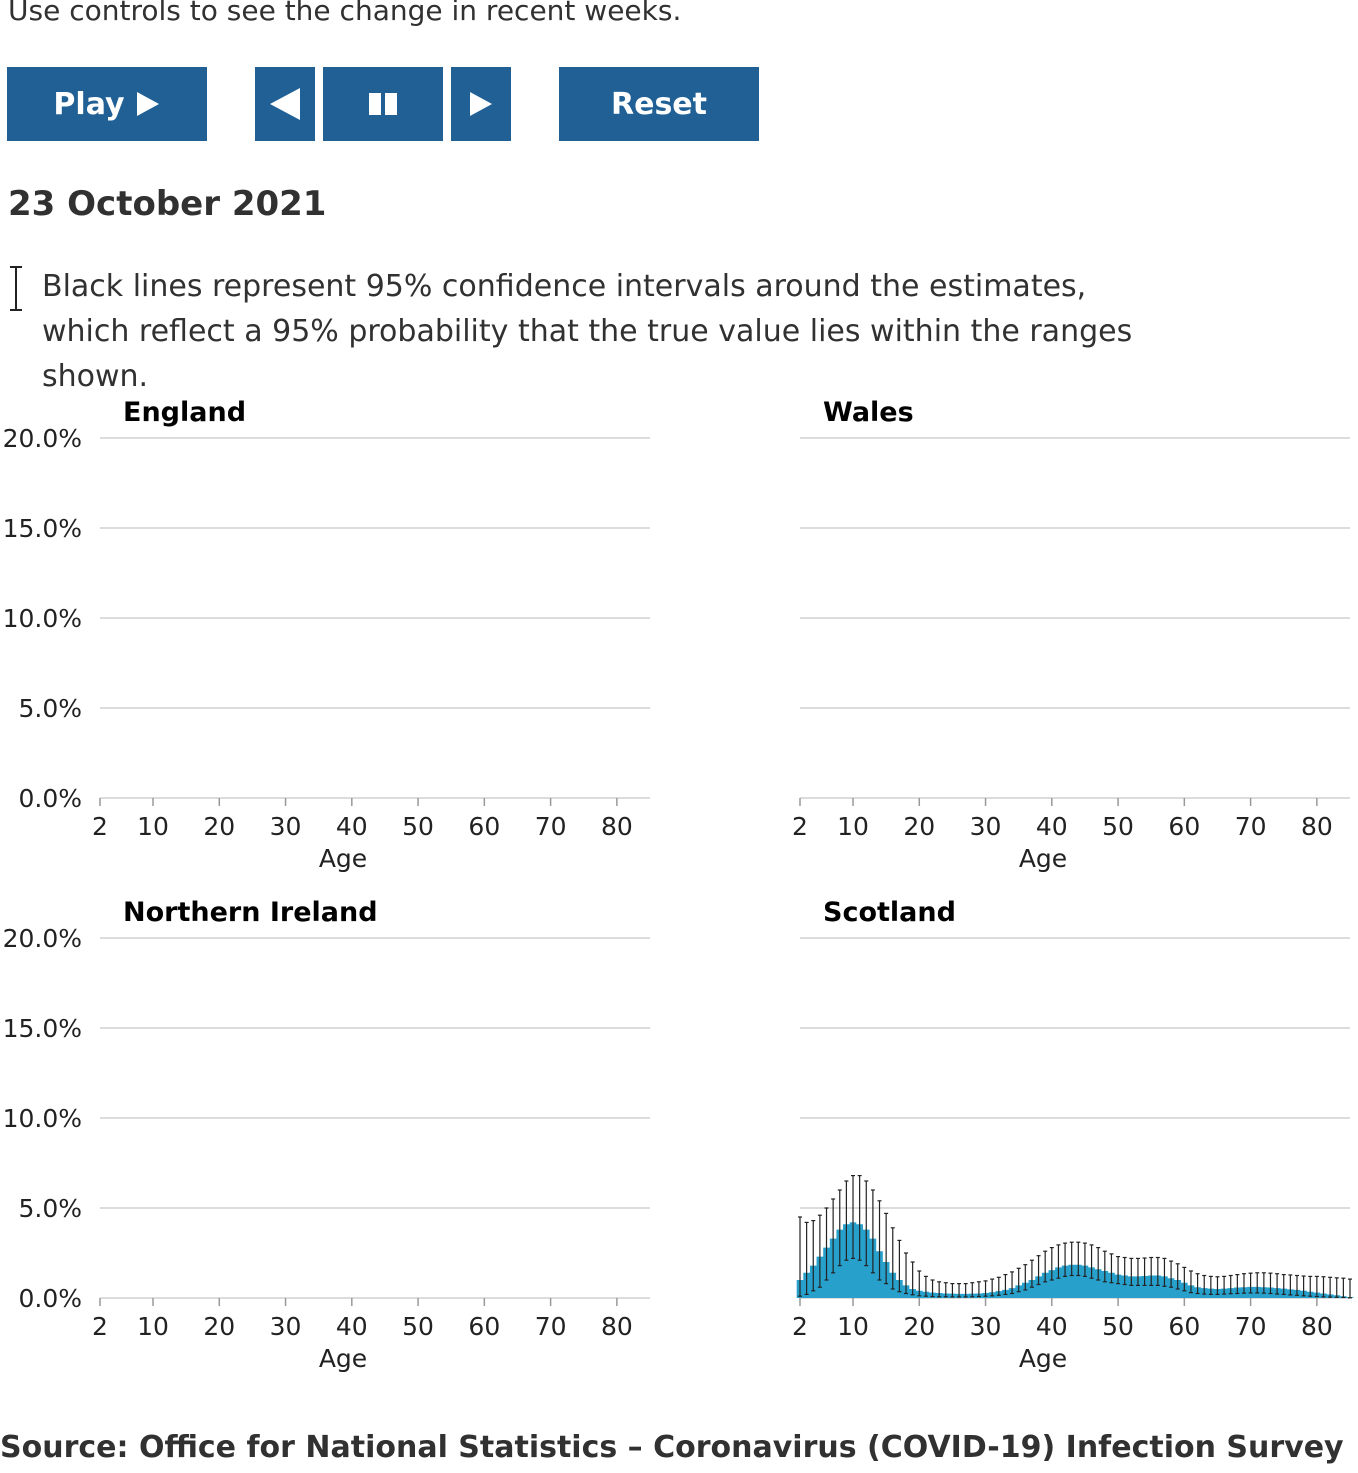  I want to click on pause-icon, so click(383, 104).